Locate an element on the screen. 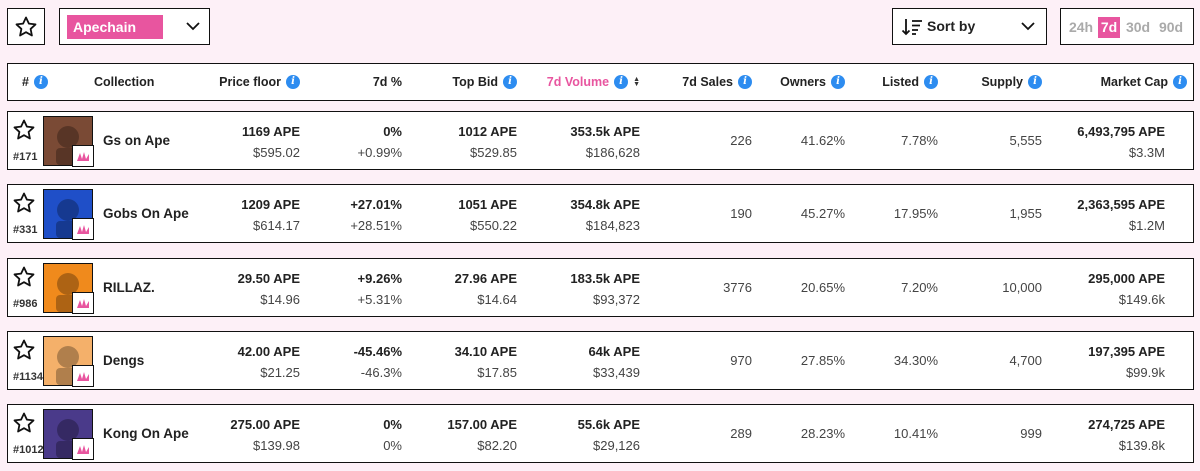  chevron-down-icon is located at coordinates (193, 26).